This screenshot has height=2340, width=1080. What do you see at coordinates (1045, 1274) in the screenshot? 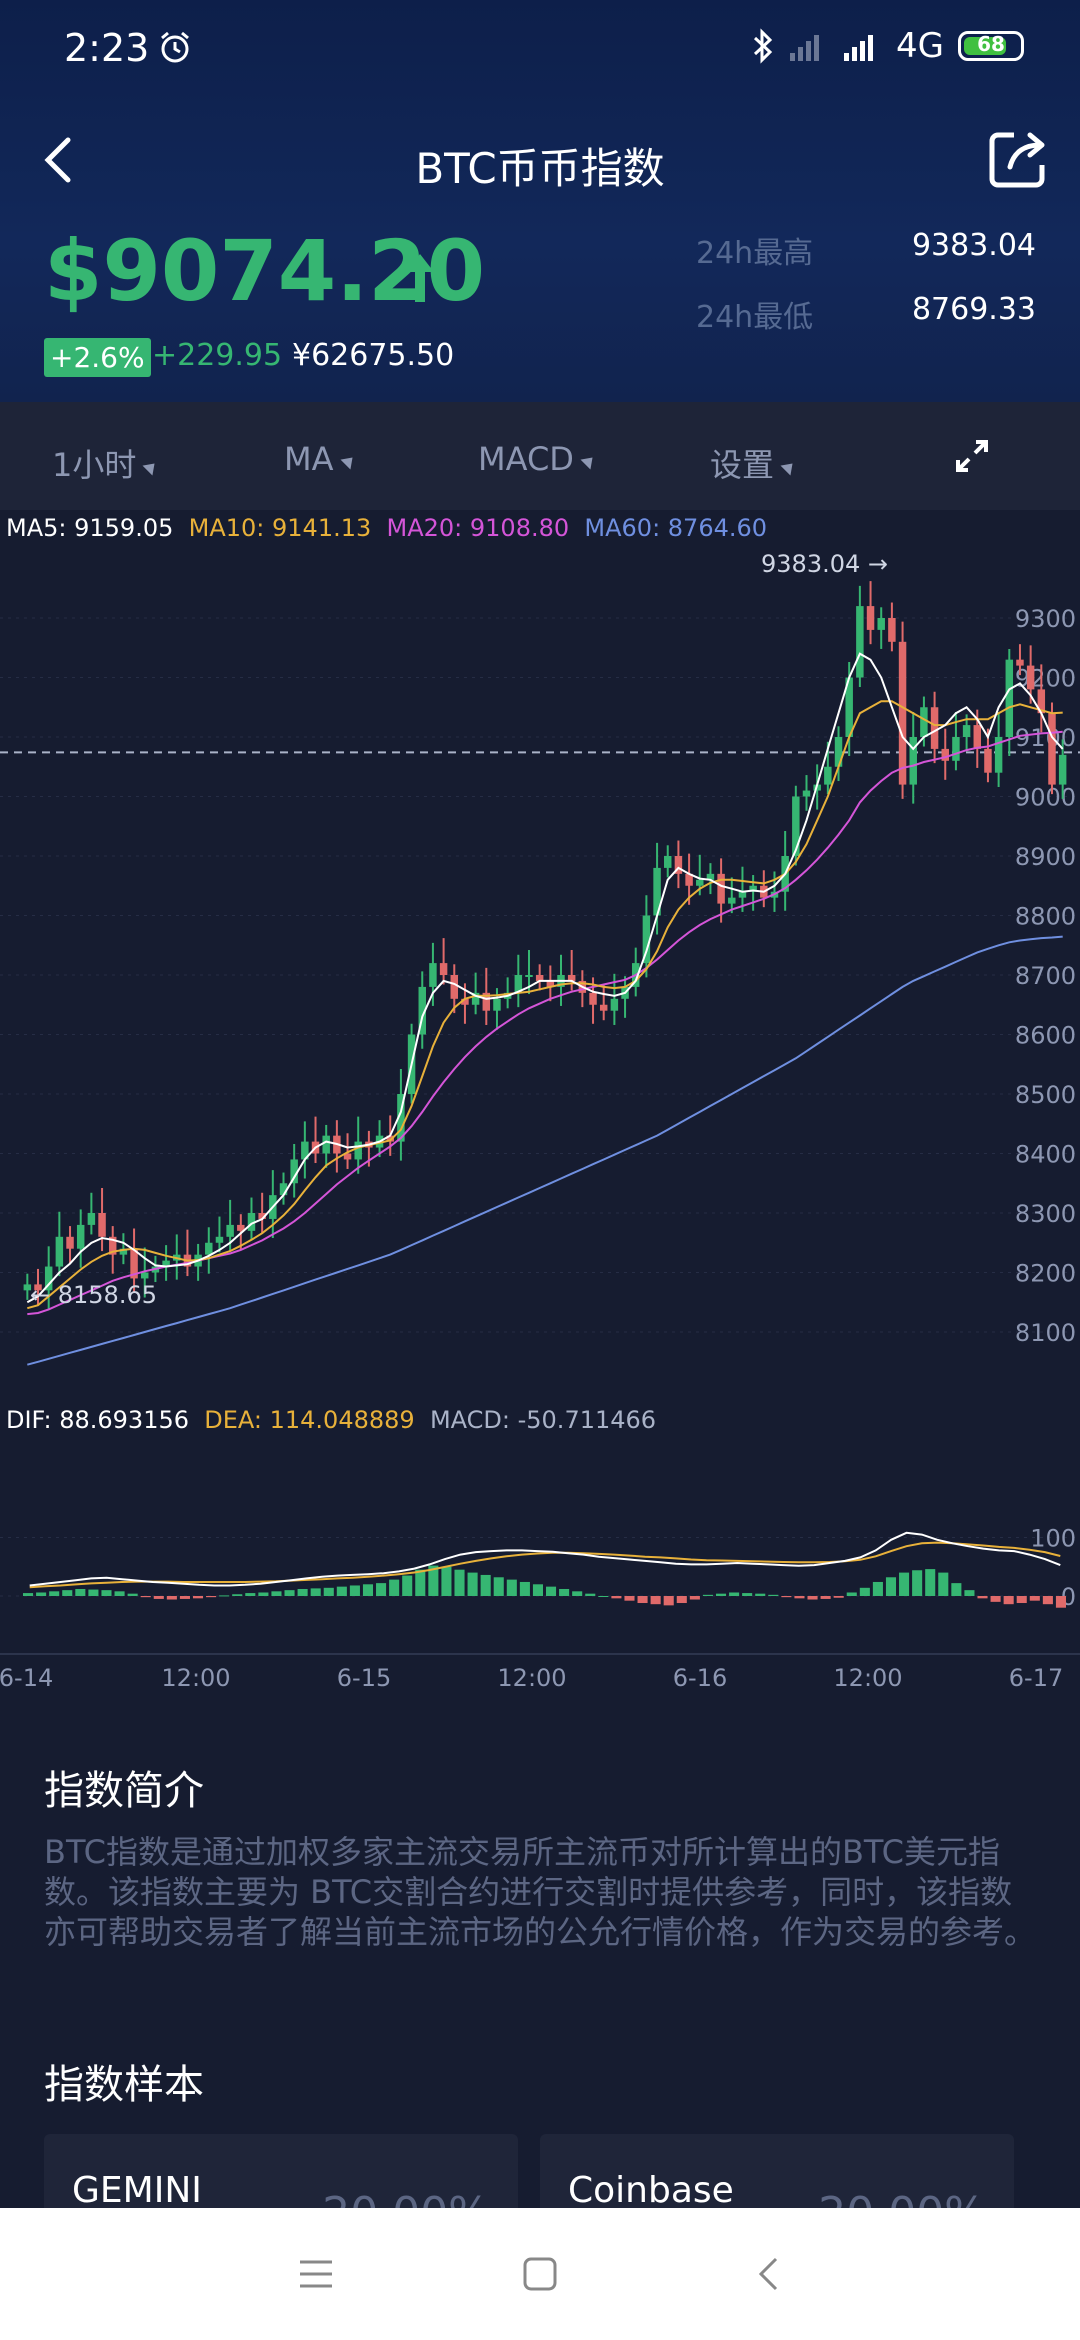
I see `y-tick-label: 8200` at bounding box center [1045, 1274].